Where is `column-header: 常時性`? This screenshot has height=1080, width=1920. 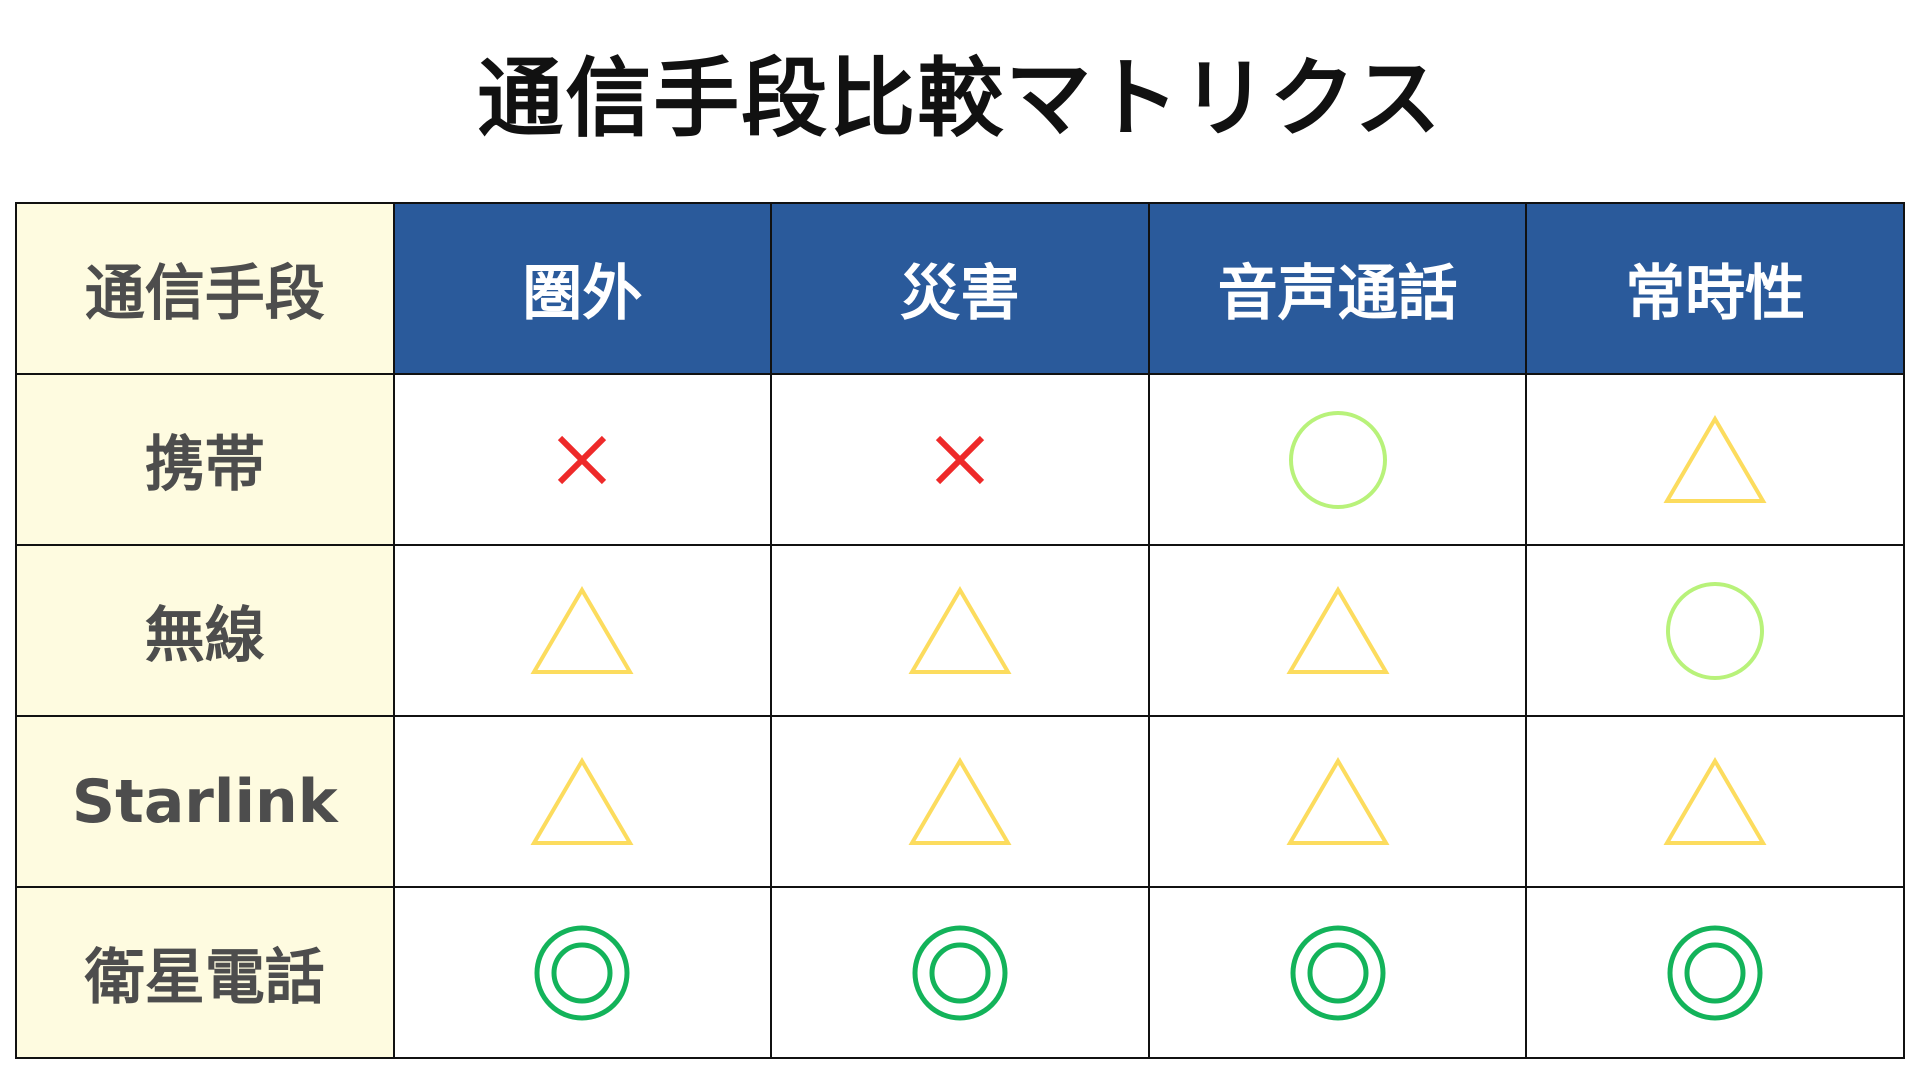 column-header: 常時性 is located at coordinates (1715, 288).